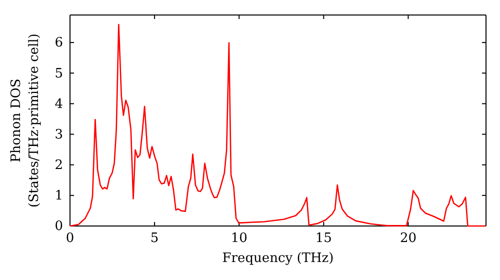 The height and width of the screenshot is (280, 500). I want to click on y-tick-label: 4, so click(58, 104).